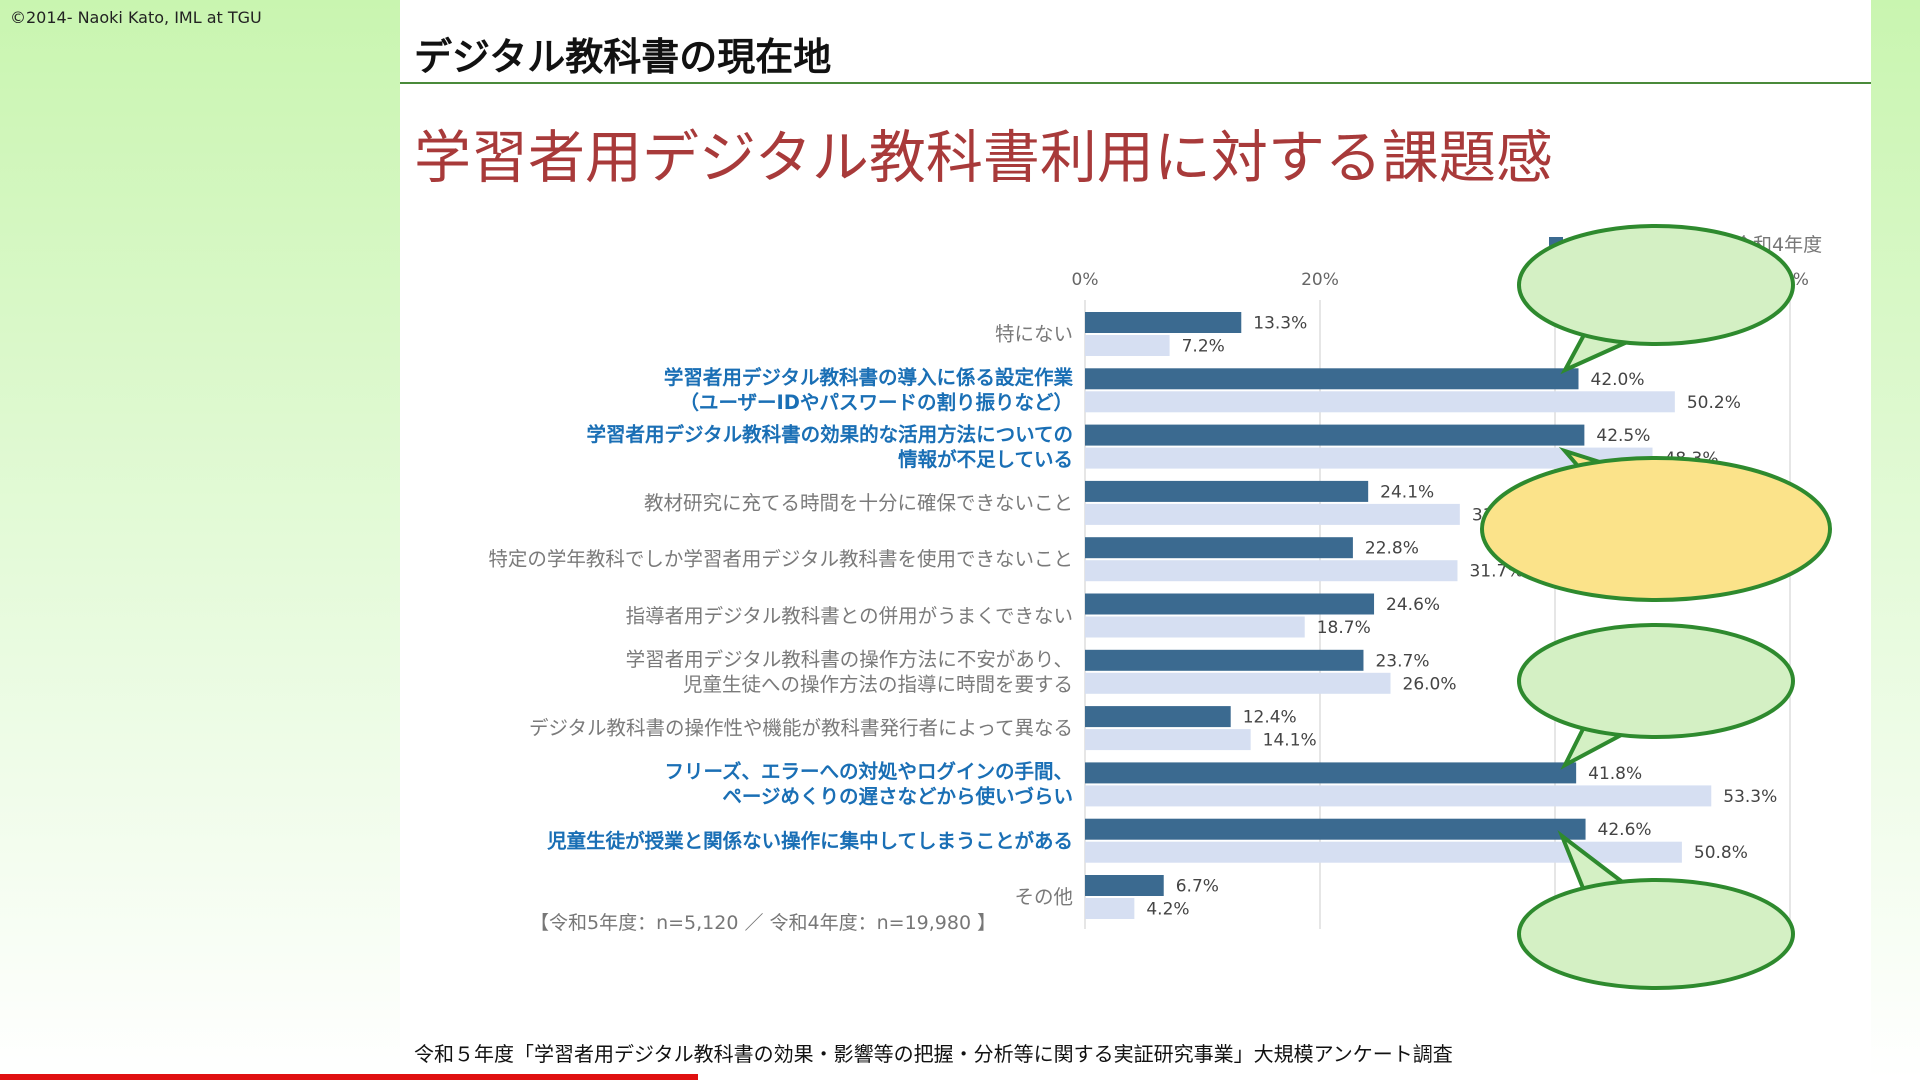 The image size is (1920, 1080). Describe the element at coordinates (858, 503) in the screenshot. I see `category-label: 教材研究に充てる時間を十分に確保できないこと` at that location.